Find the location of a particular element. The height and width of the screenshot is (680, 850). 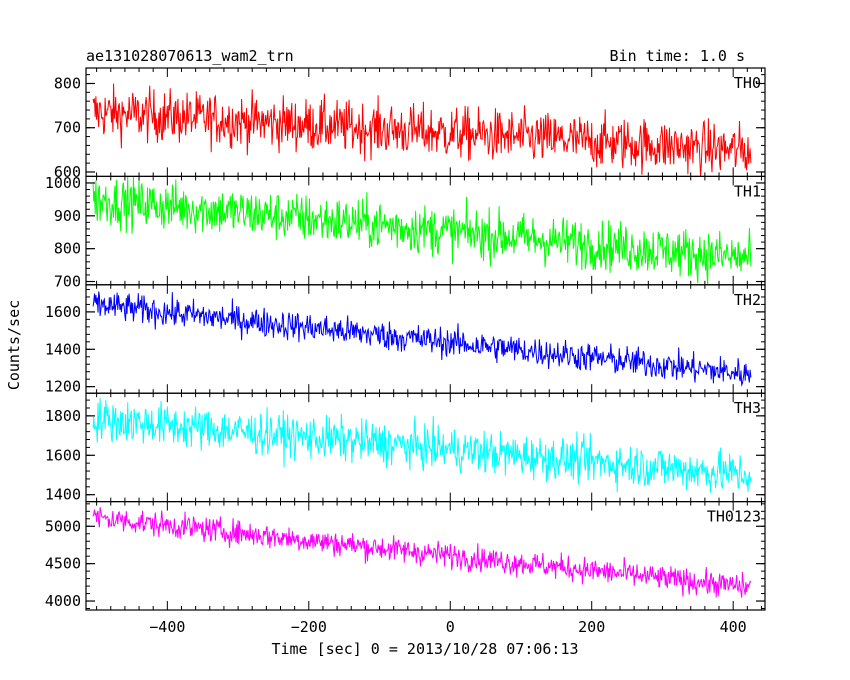

series-line-th2 is located at coordinates (422, 339).